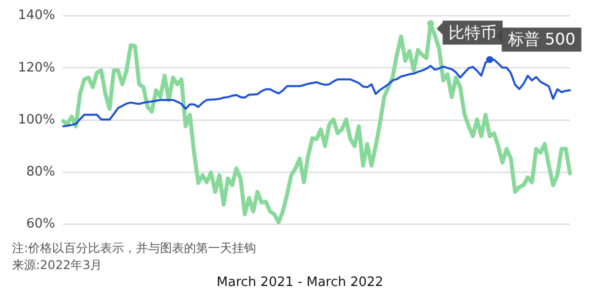 The width and height of the screenshot is (600, 307). Describe the element at coordinates (37, 120) in the screenshot. I see `y-tick-label: 100%` at that location.